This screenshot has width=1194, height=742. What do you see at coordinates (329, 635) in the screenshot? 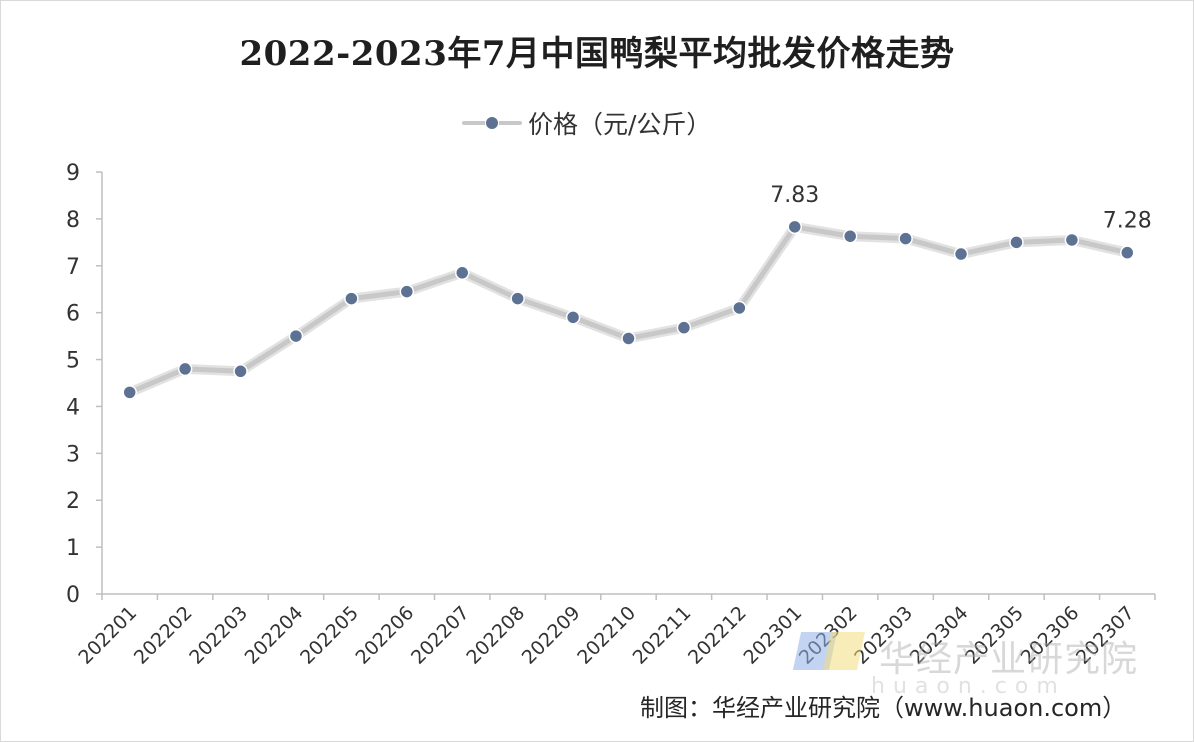
I see `x-tick-label: 202205` at bounding box center [329, 635].